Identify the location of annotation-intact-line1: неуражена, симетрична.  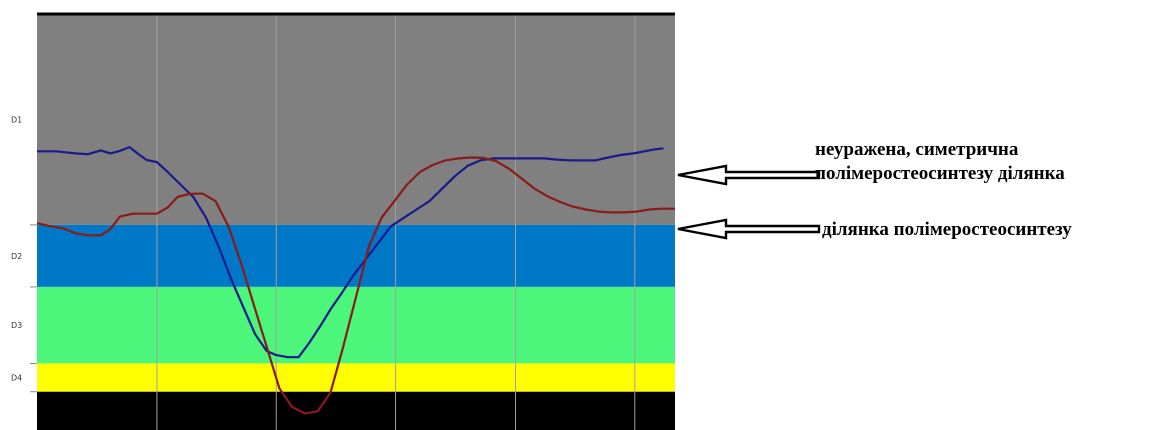
(917, 149).